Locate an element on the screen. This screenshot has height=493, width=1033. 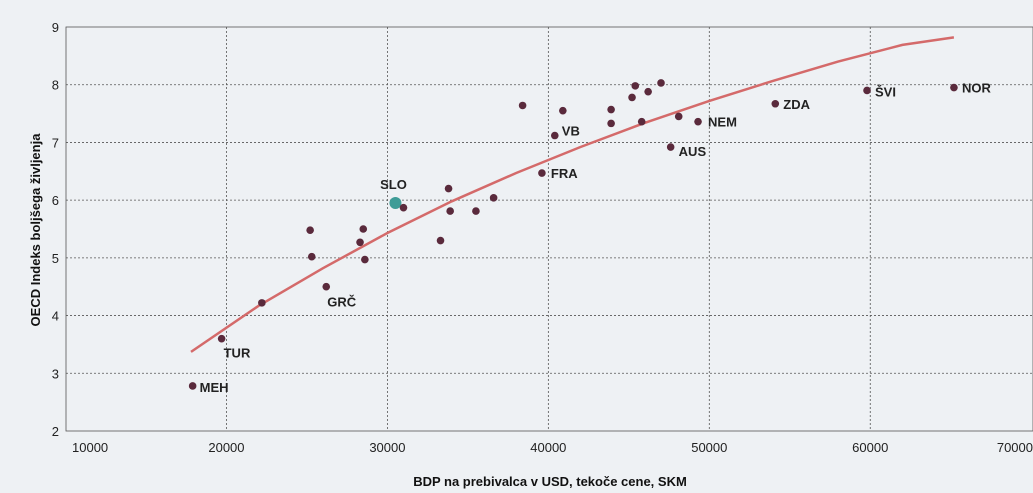
data-label: NOR is located at coordinates (977, 88).